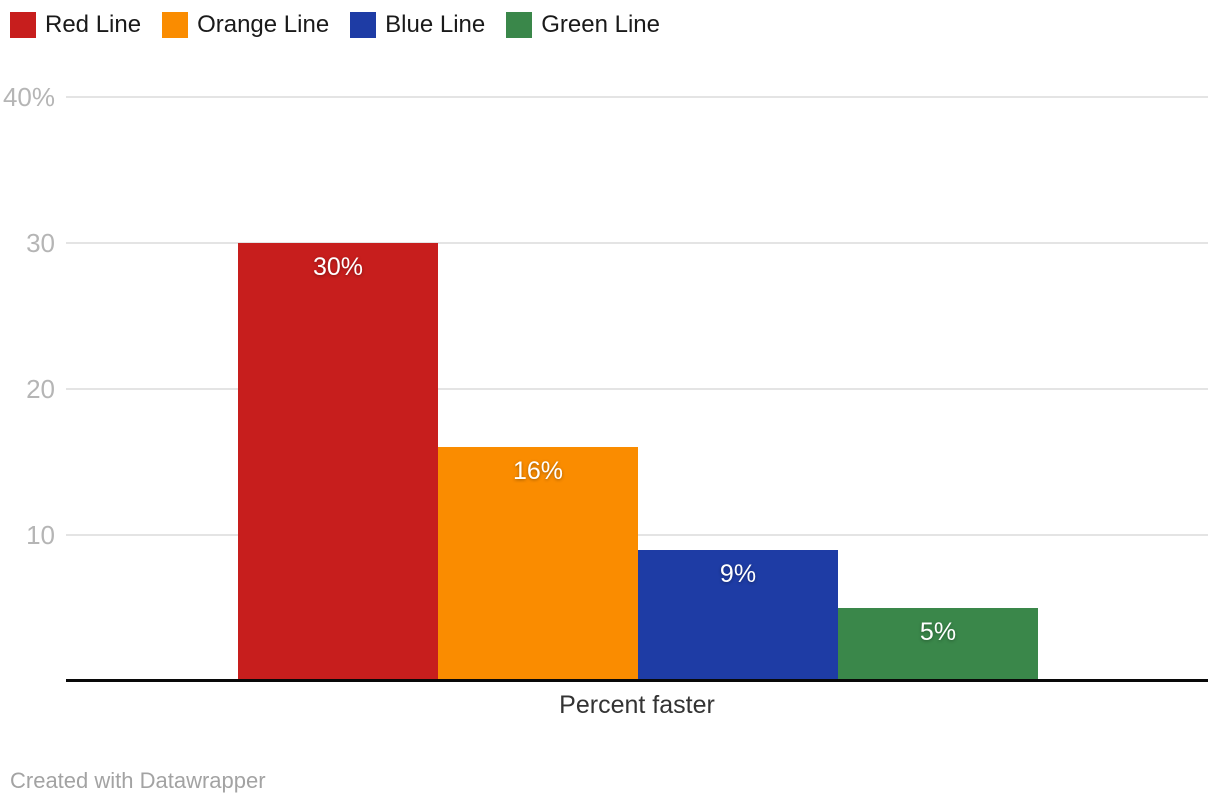  I want to click on legend-item-label: Red Line, so click(93, 24).